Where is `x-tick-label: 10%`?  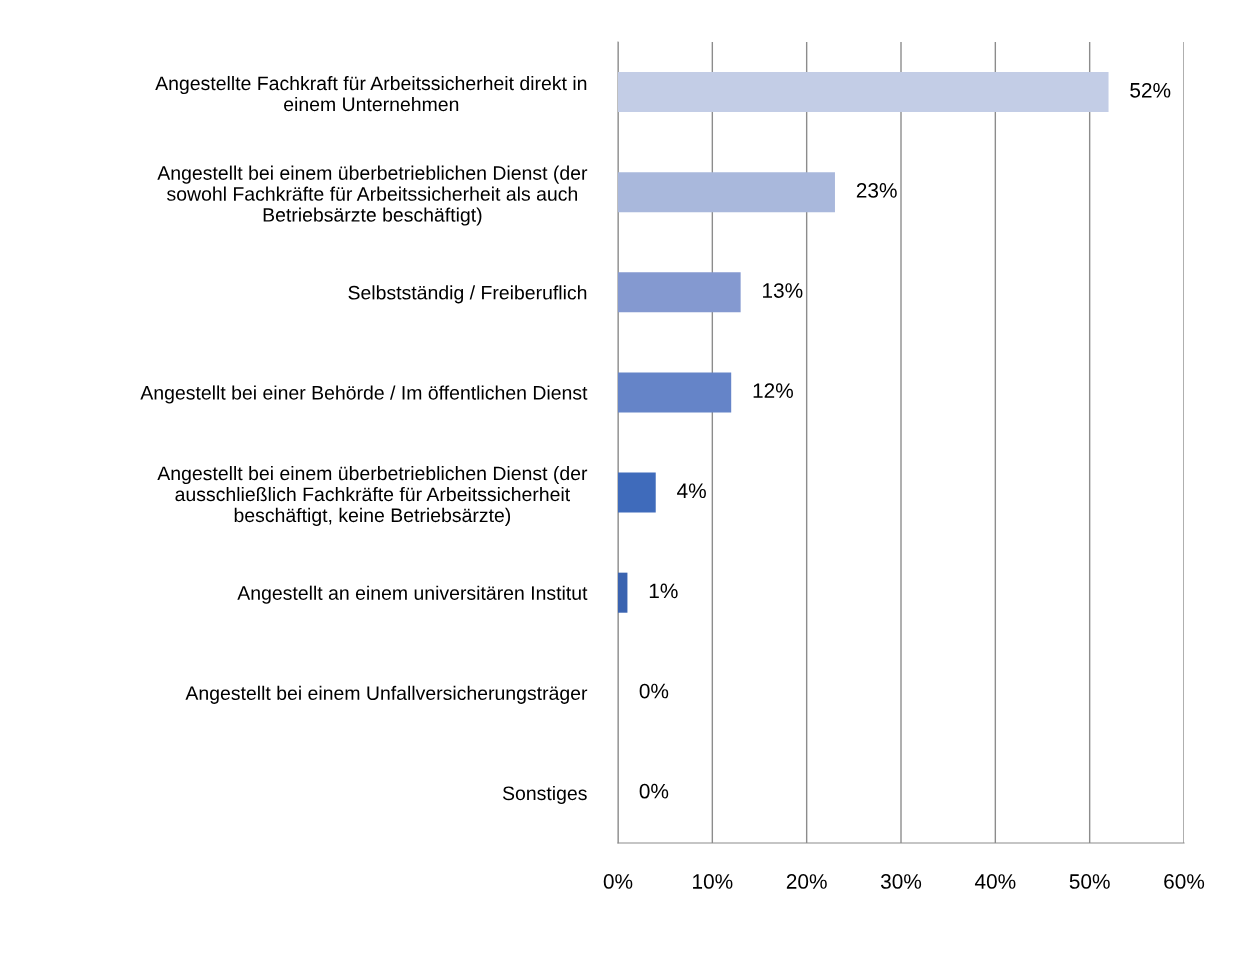
x-tick-label: 10% is located at coordinates (713, 881).